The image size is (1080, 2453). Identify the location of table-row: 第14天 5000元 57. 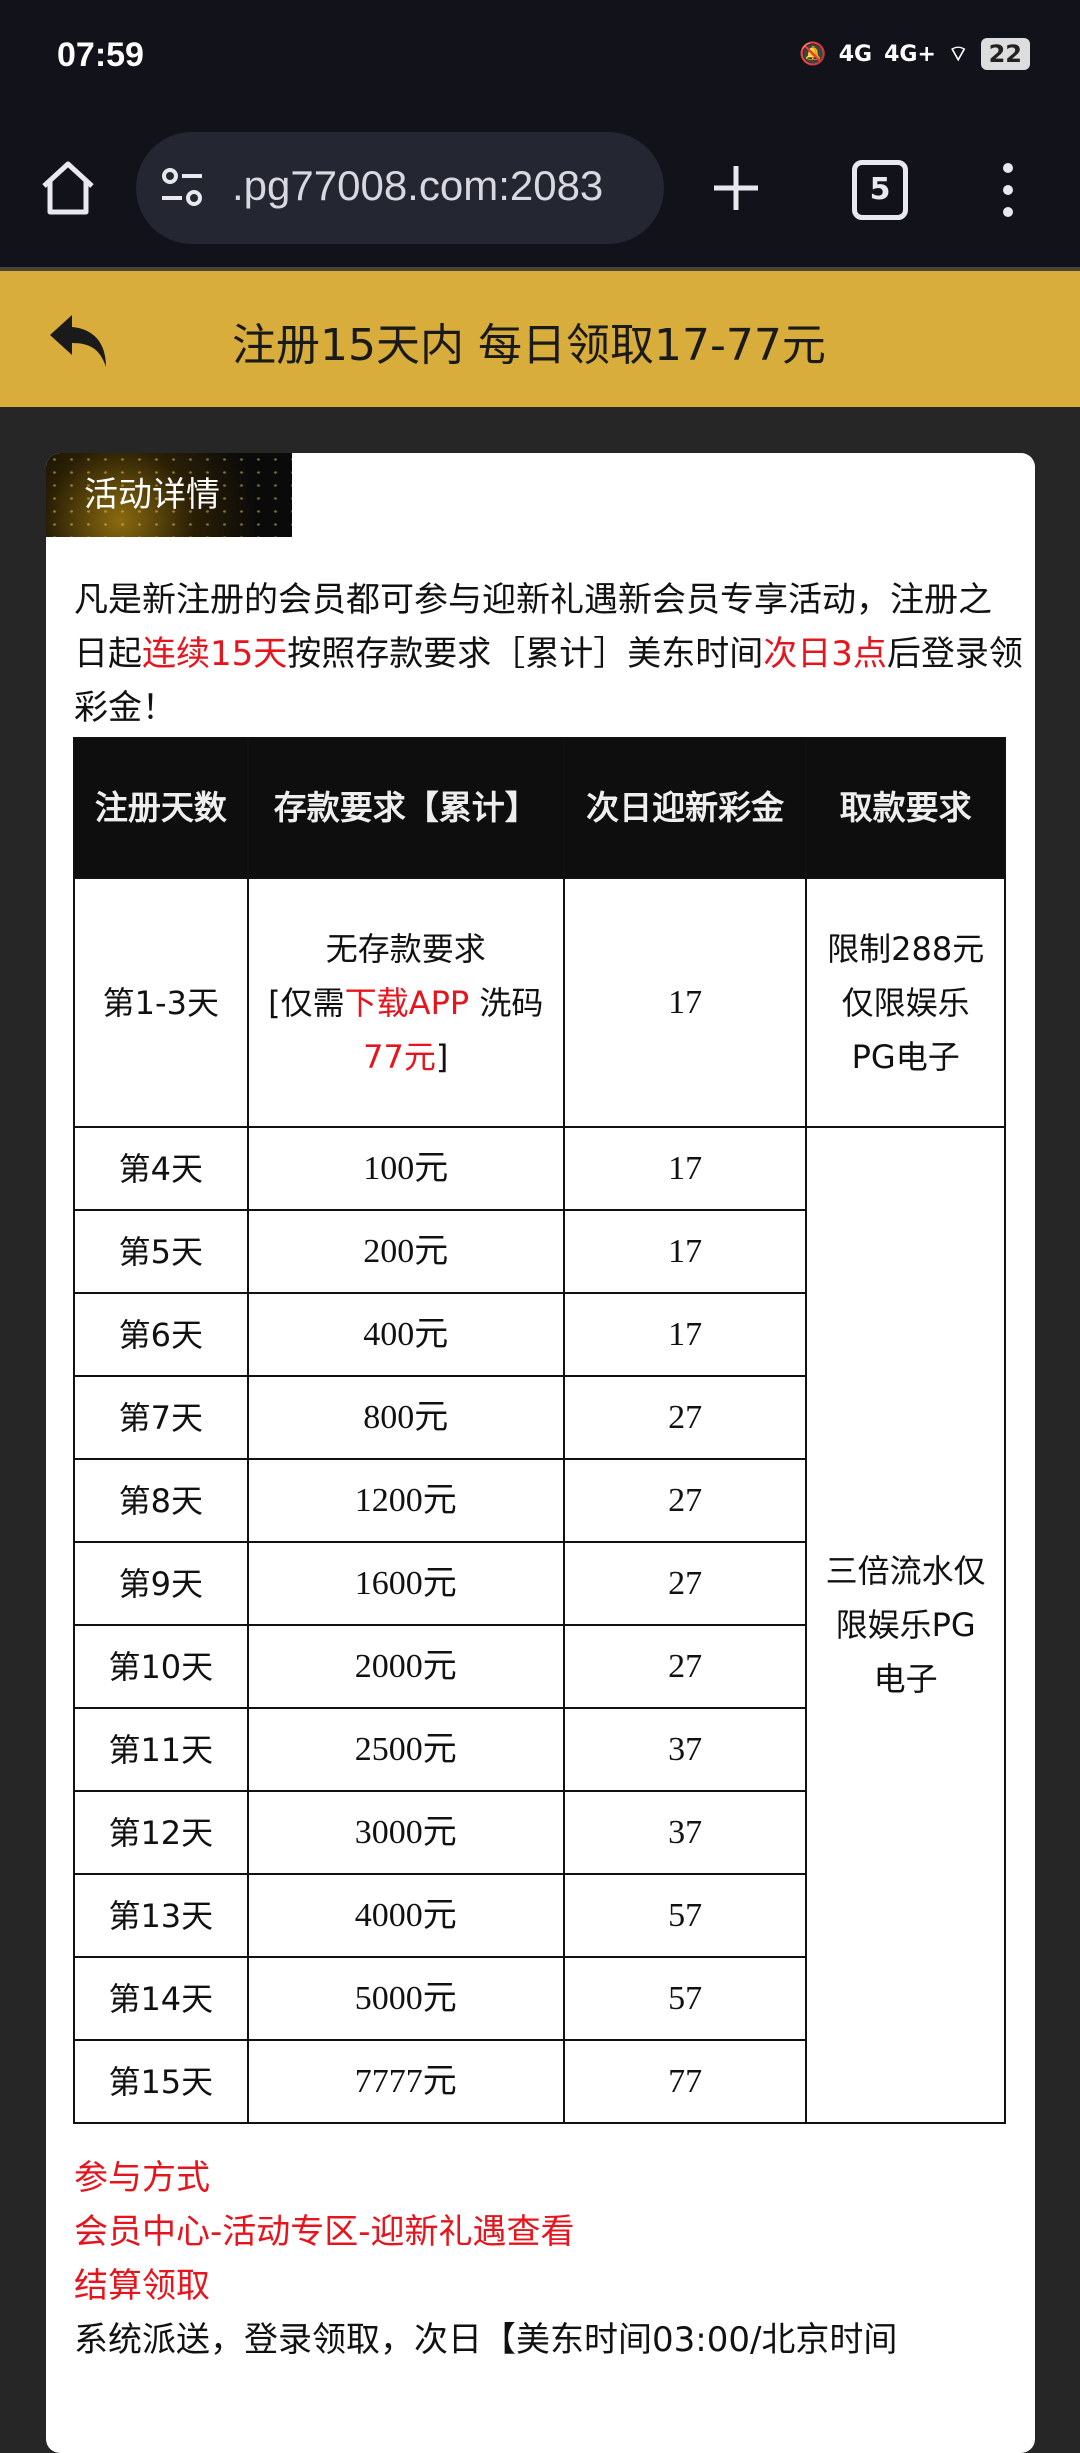
(539, 1998).